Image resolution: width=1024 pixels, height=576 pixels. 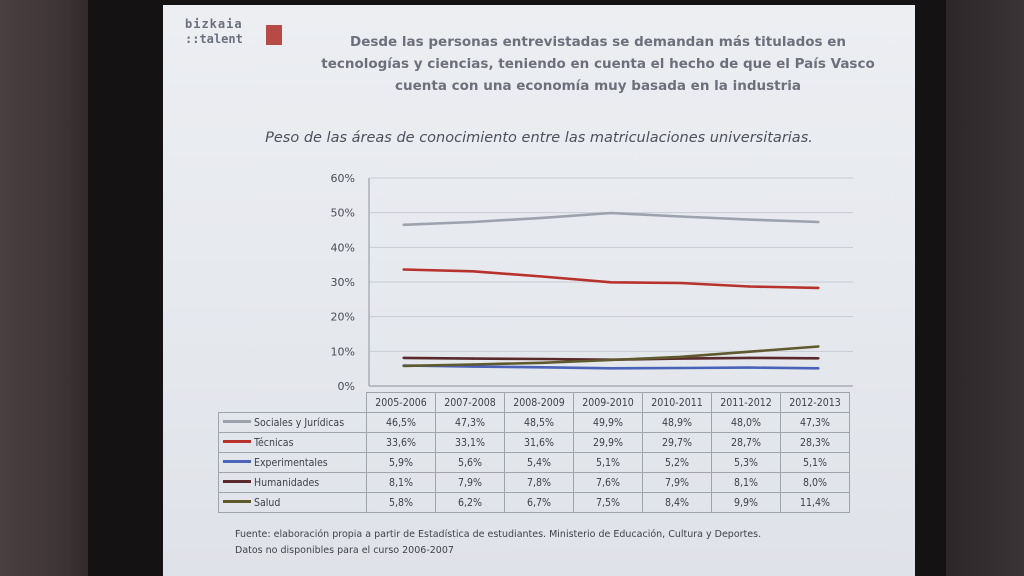 What do you see at coordinates (746, 442) in the screenshot?
I see `data-label: 28,7%` at bounding box center [746, 442].